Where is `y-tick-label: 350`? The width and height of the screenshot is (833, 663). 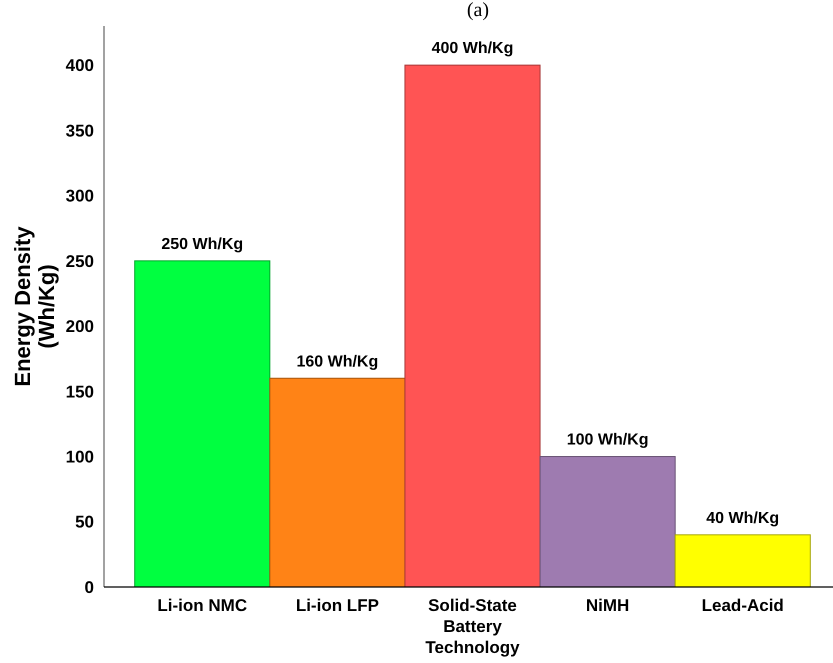
y-tick-label: 350 is located at coordinates (80, 130).